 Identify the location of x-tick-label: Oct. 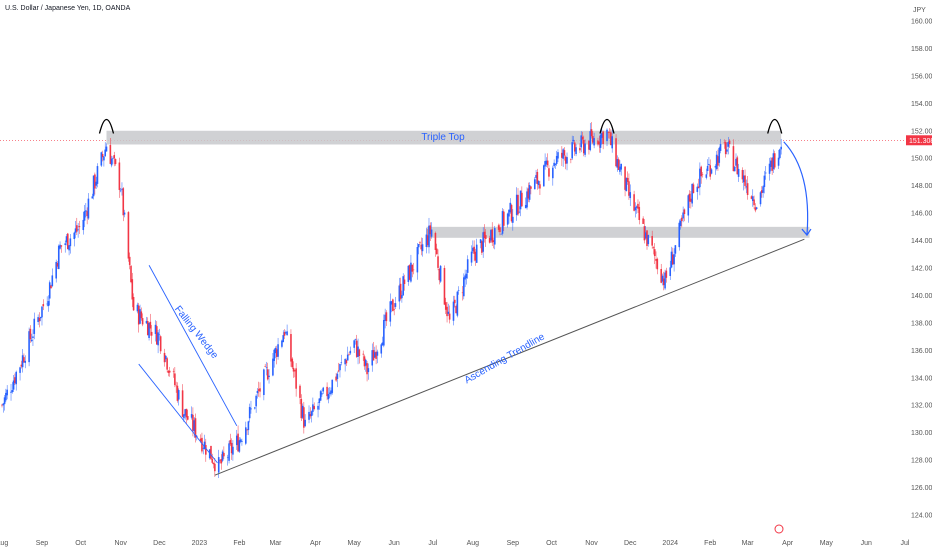
(551, 543).